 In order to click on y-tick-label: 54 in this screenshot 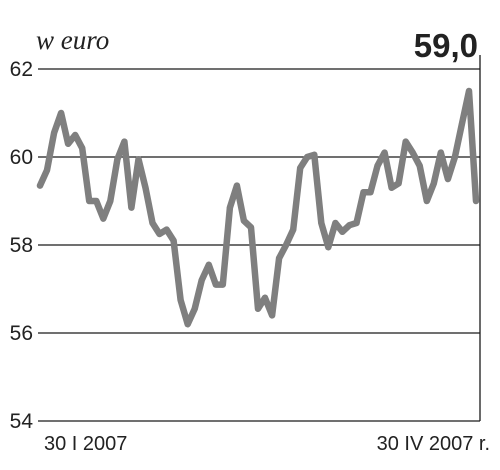, I will do `click(22, 421)`.